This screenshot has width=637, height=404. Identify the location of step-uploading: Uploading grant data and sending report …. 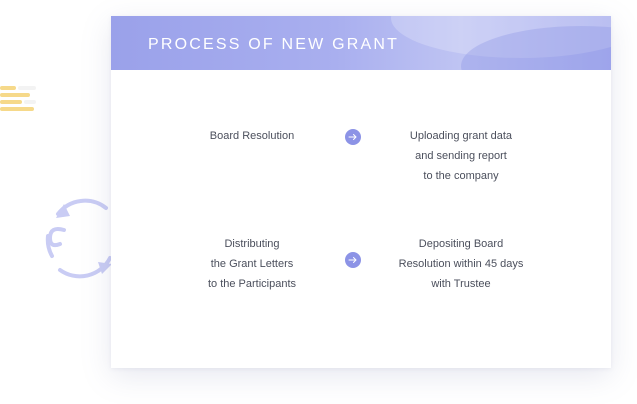
(461, 156).